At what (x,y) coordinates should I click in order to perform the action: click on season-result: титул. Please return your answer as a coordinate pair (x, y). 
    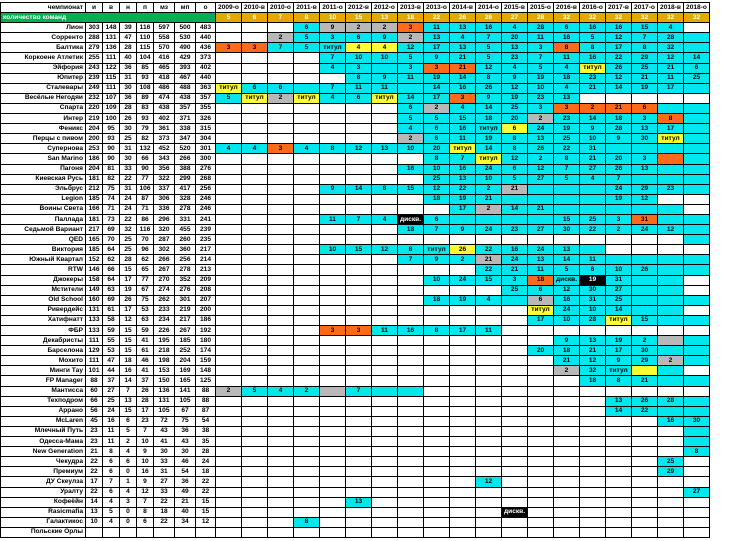
    Looking at the image, I should click on (384, 98).